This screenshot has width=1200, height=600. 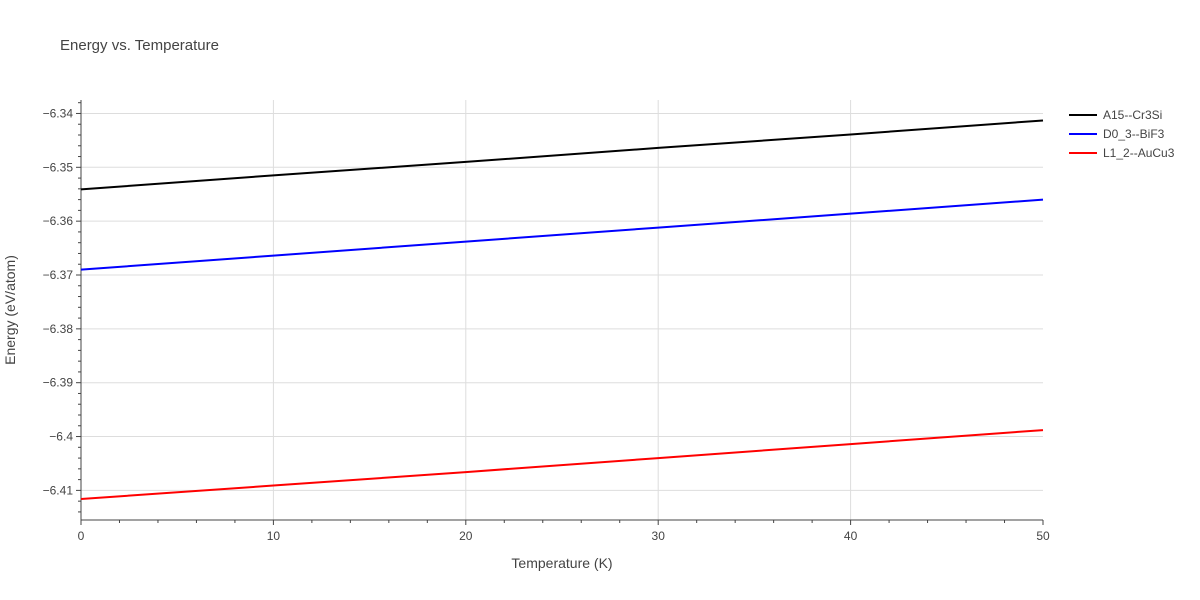 What do you see at coordinates (1043, 536) in the screenshot?
I see `x-tick-label: 50` at bounding box center [1043, 536].